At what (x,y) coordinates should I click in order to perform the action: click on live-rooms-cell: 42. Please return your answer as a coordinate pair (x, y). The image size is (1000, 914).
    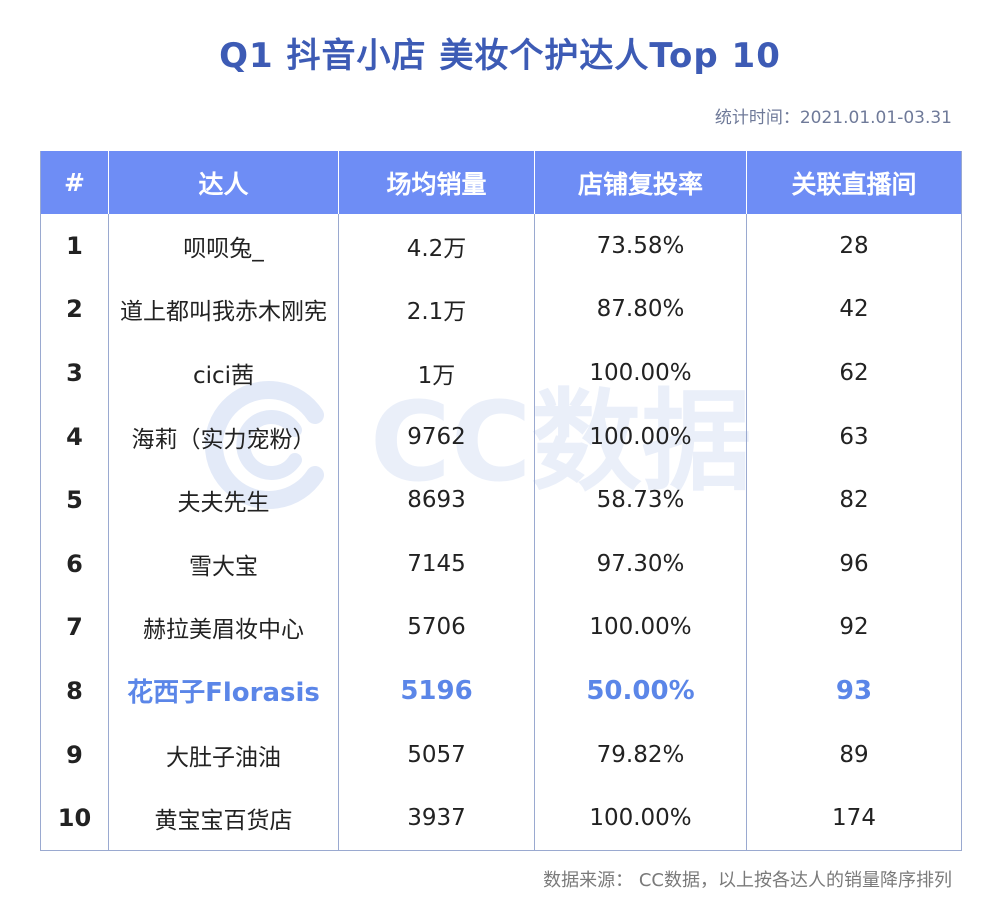
    Looking at the image, I should click on (854, 309).